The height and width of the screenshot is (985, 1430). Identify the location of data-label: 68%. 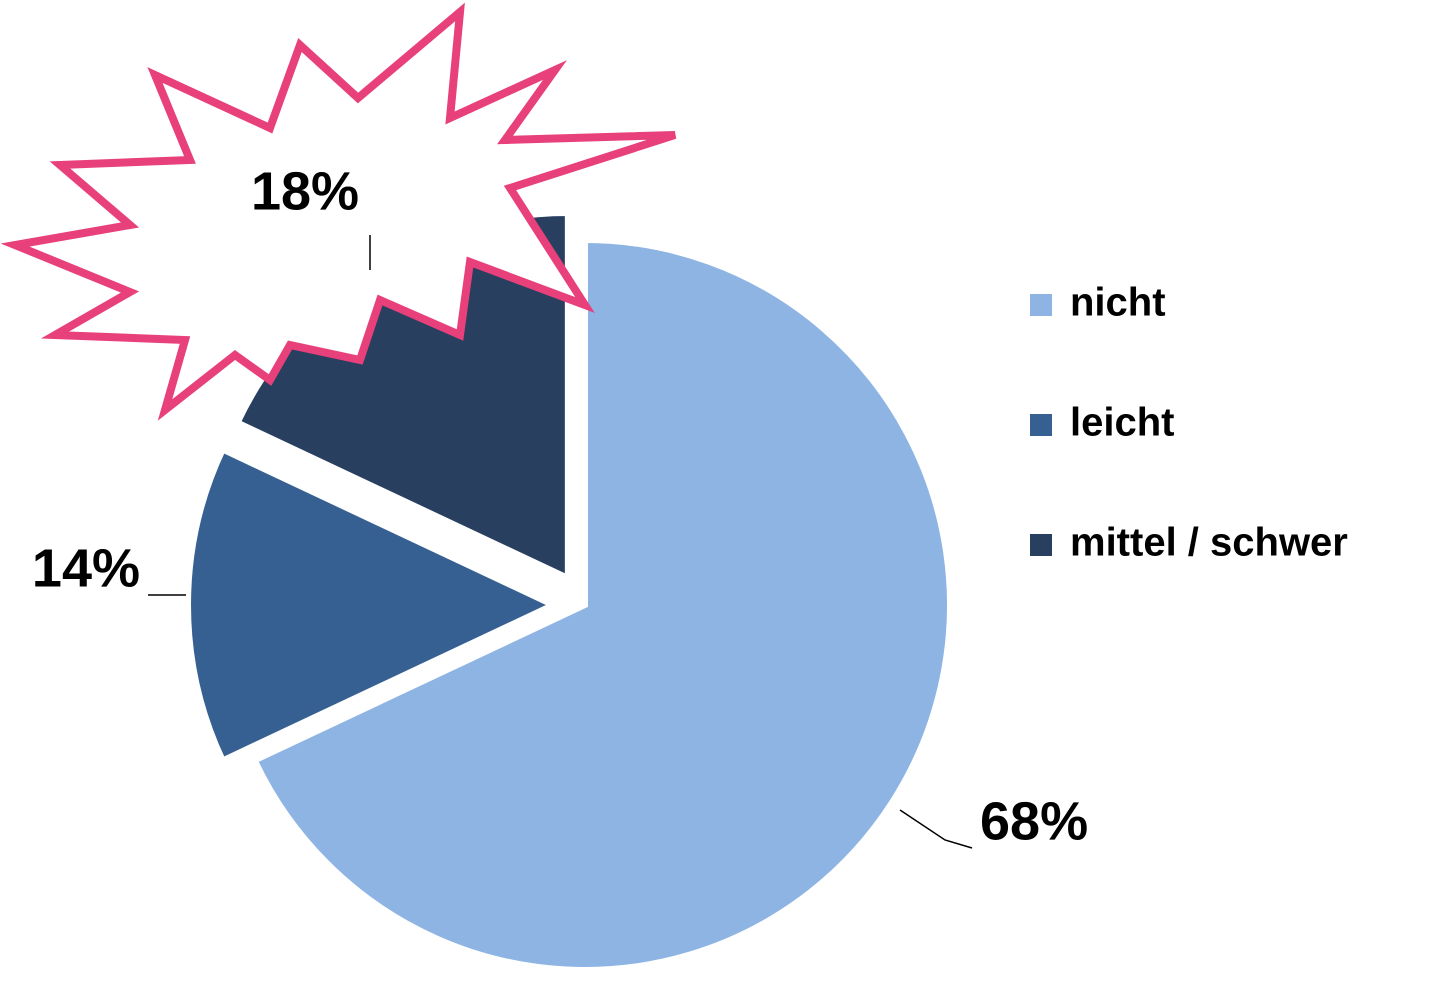
(1034, 821).